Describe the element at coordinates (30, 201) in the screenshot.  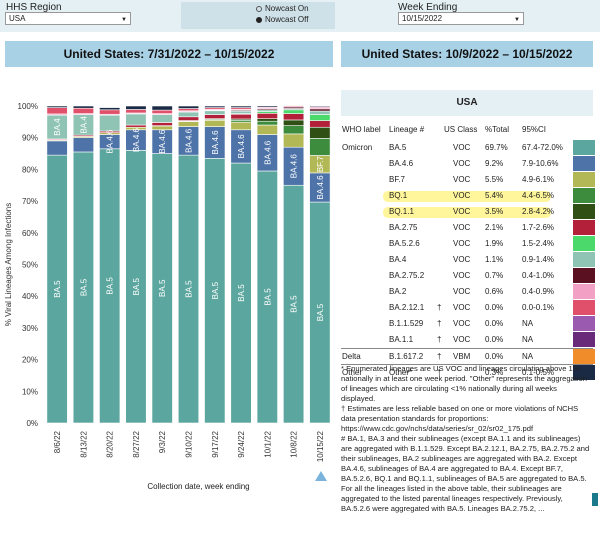
I see `y-tick-label: 70%` at that location.